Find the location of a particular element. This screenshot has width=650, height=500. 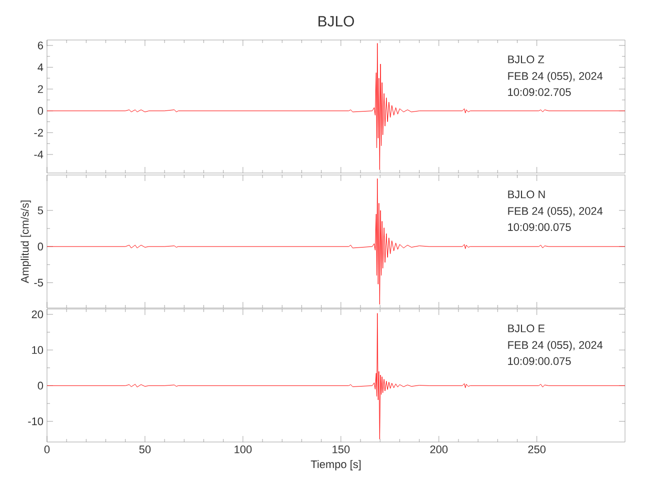

annotation: BJLO N is located at coordinates (526, 194).